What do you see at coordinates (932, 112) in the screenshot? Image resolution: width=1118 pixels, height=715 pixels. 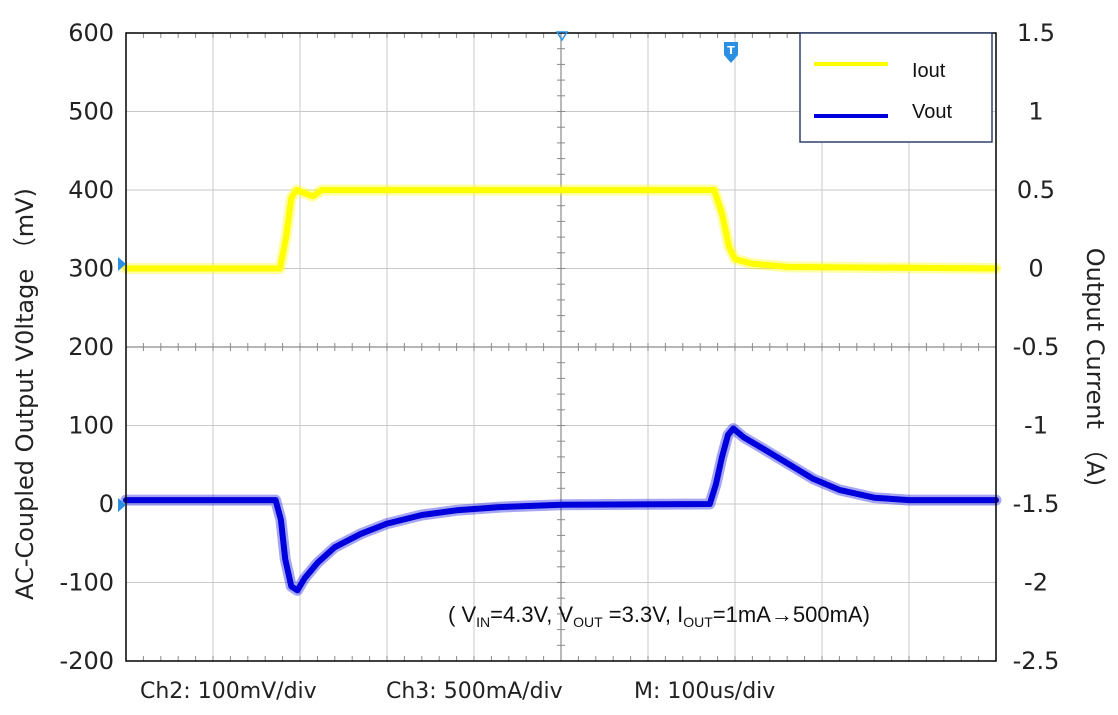 I see `legend-label-vout: Vout` at bounding box center [932, 112].